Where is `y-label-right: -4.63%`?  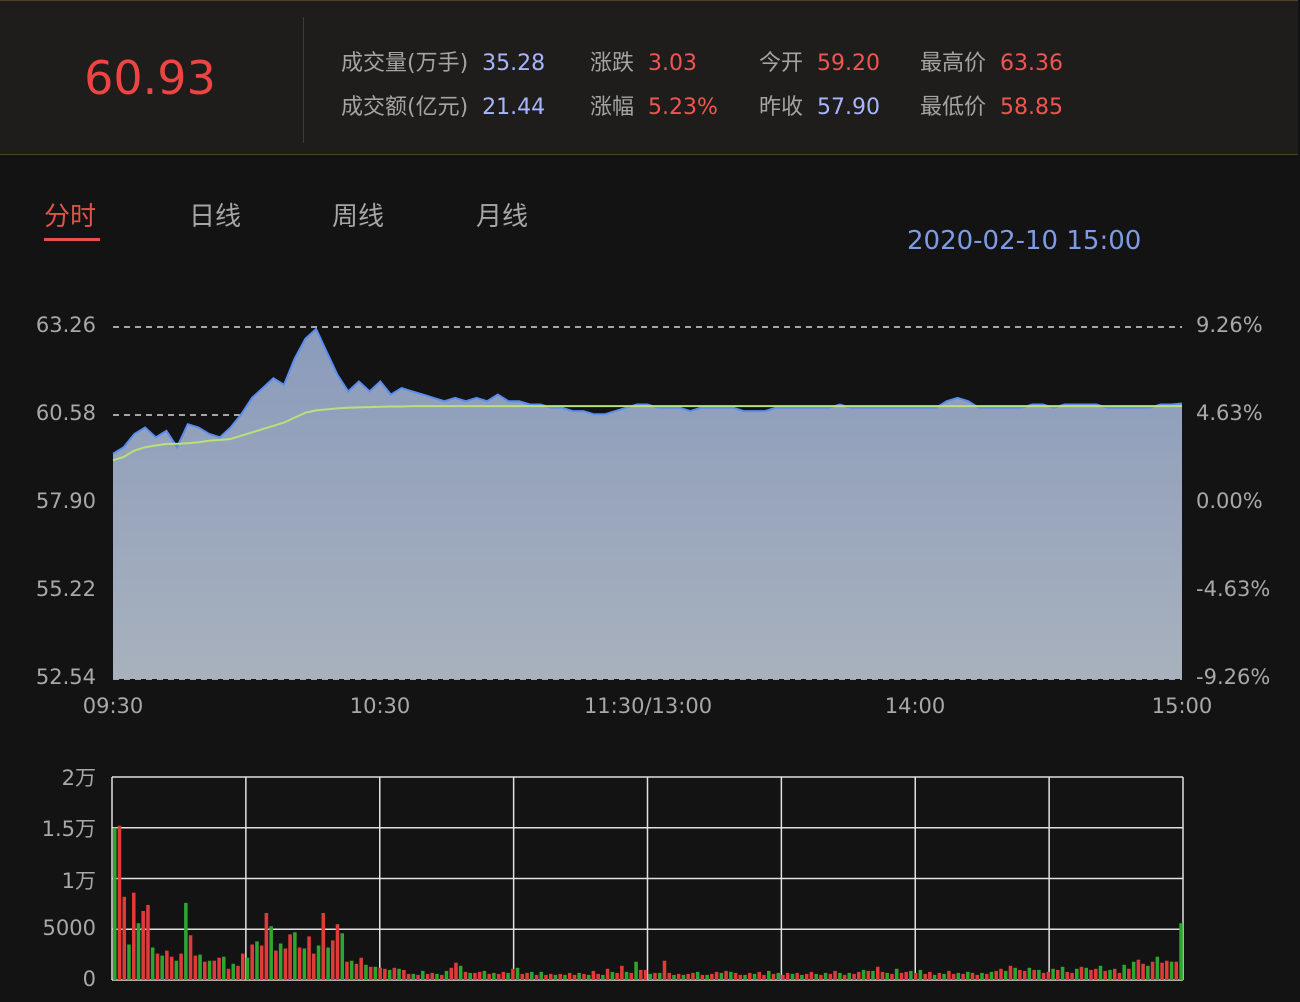 y-label-right: -4.63% is located at coordinates (1233, 589).